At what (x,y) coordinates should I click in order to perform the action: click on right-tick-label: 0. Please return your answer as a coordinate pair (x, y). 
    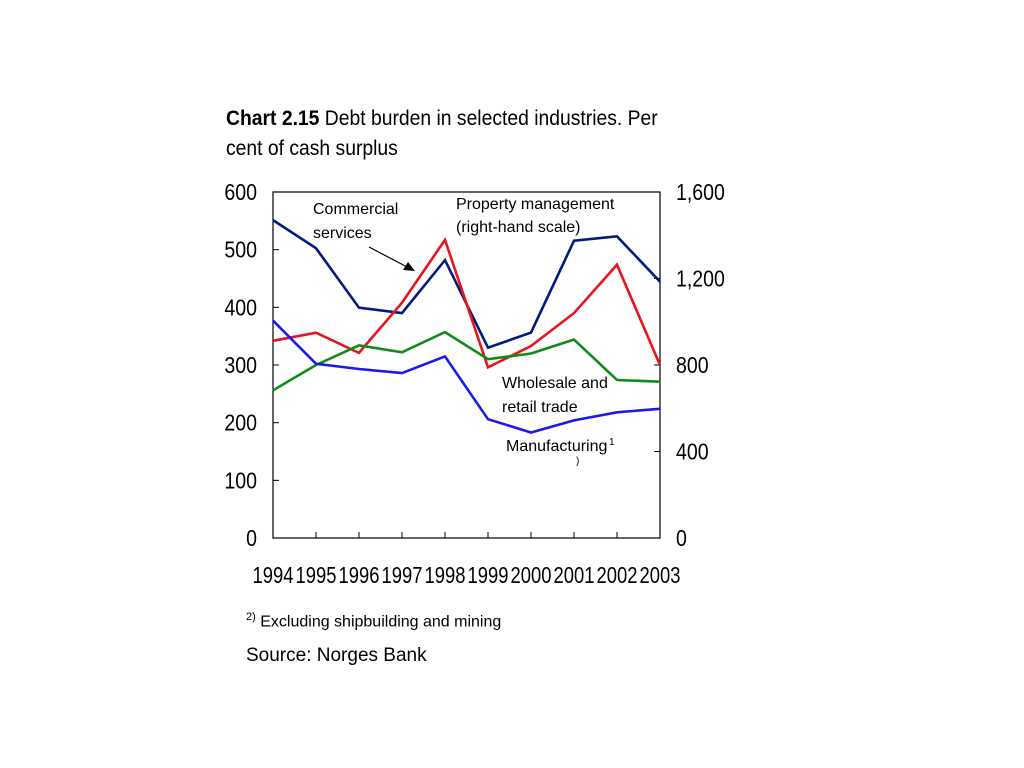
    Looking at the image, I should click on (681, 539).